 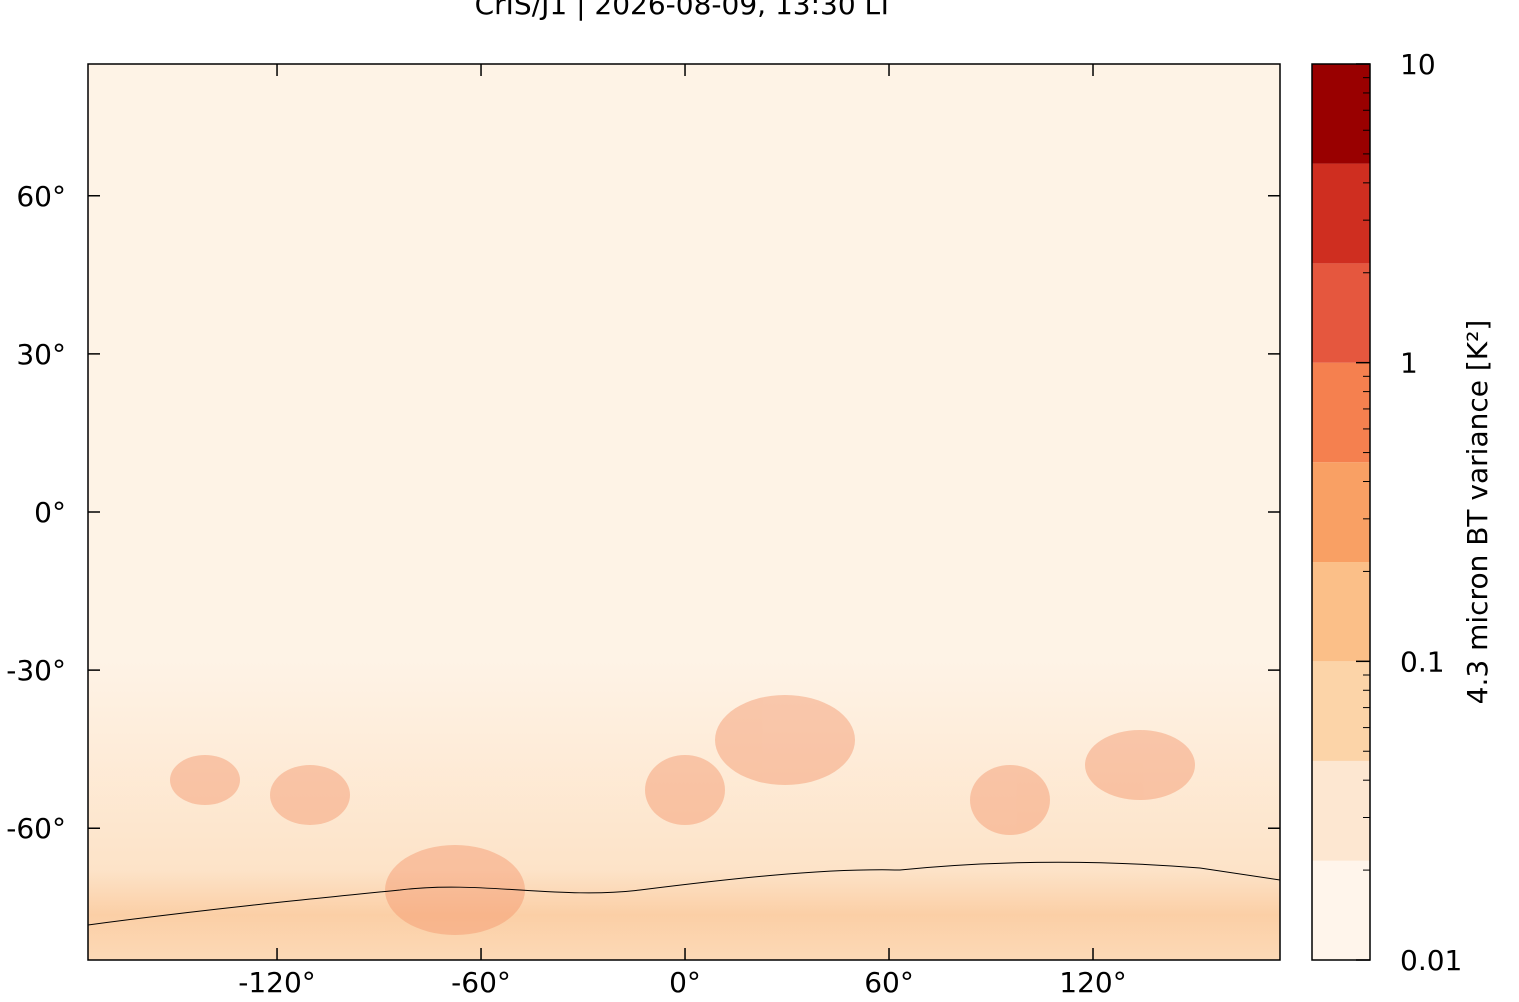 I want to click on colorbar-tick-label: 0.01, so click(x=1431, y=960).